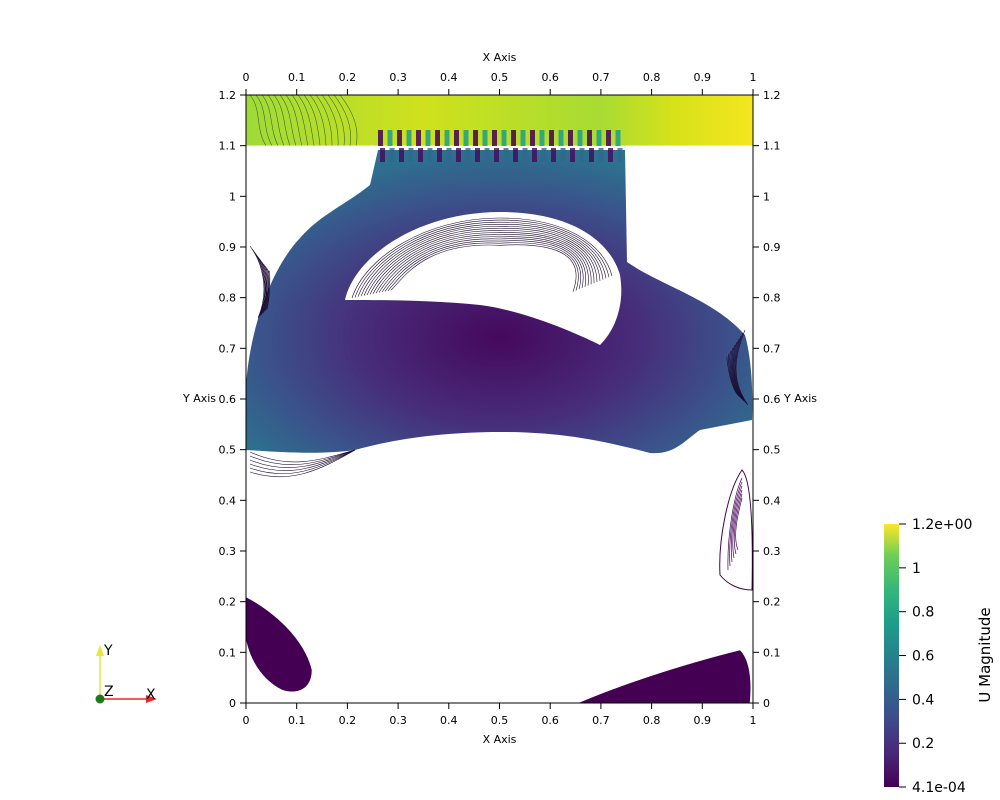  I want to click on y-tick-label-right: 0.7, so click(772, 348).